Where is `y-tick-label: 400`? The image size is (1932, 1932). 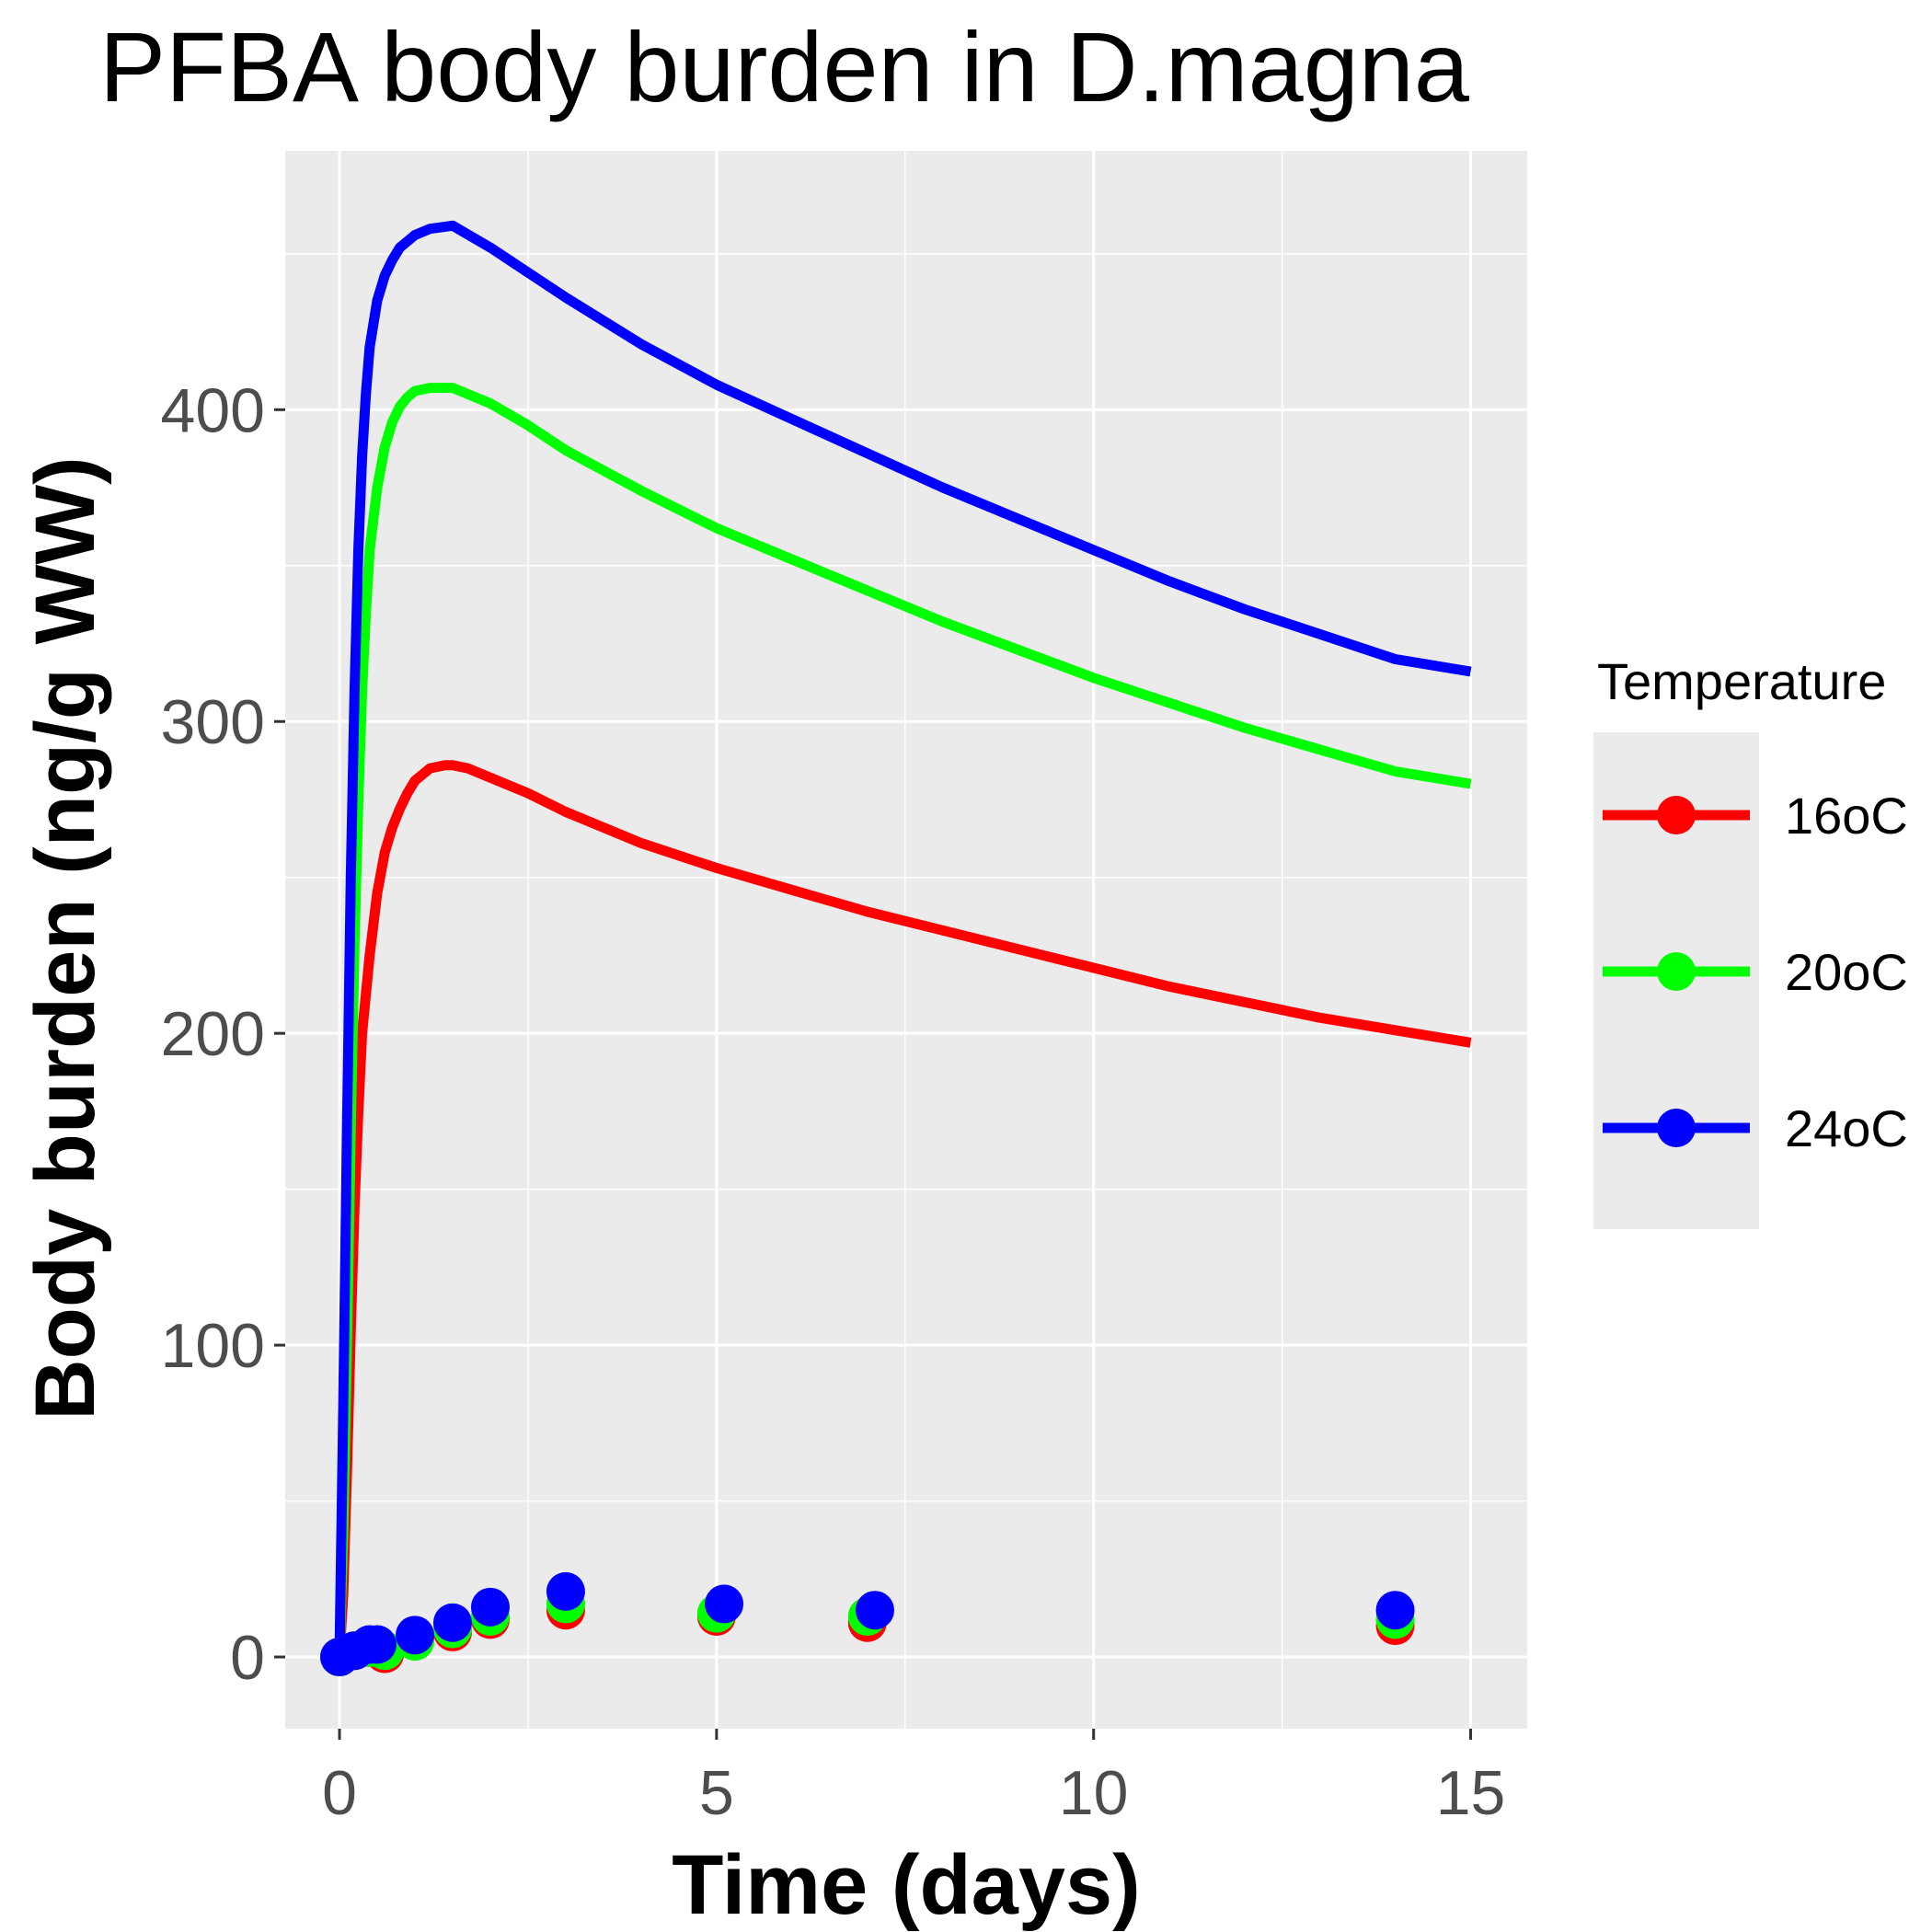
y-tick-label: 400 is located at coordinates (213, 410).